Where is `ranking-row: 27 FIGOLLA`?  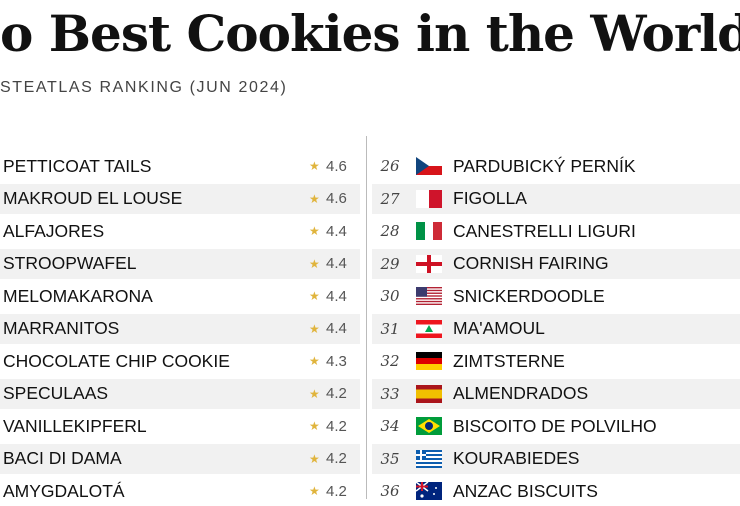
ranking-row: 27 FIGOLLA is located at coordinates (556, 198).